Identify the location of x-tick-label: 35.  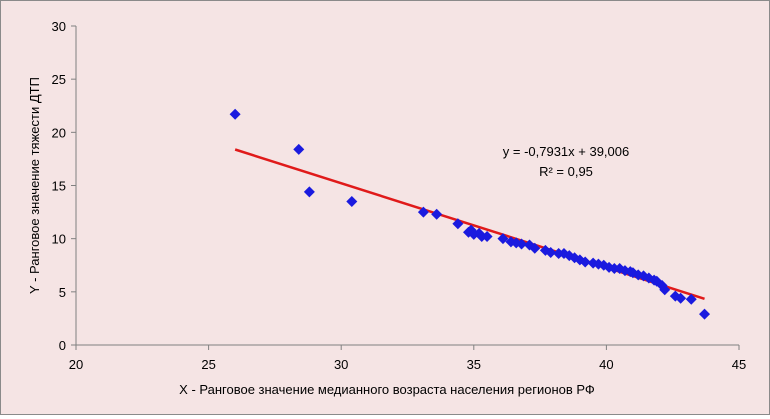
(474, 364).